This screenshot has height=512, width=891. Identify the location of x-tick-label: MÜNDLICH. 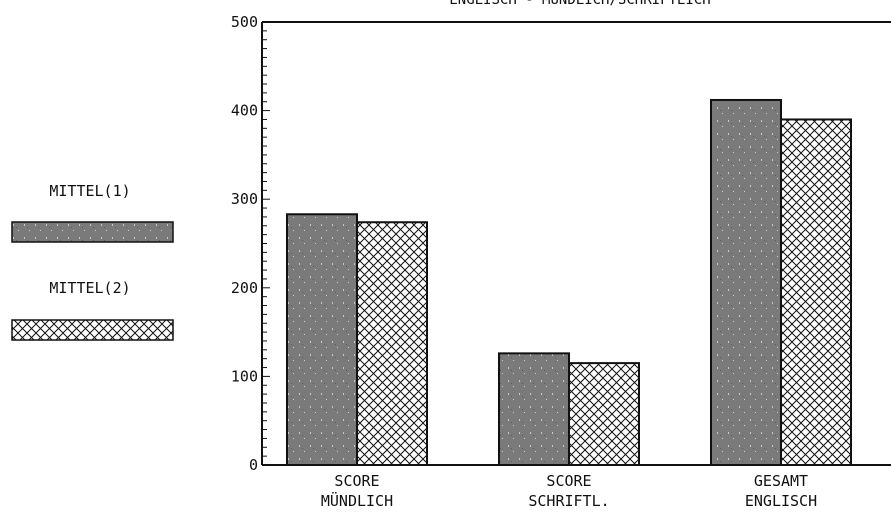
(357, 500).